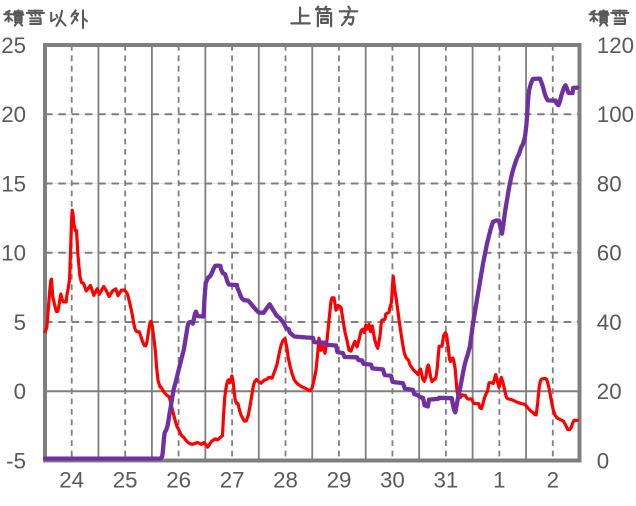  Describe the element at coordinates (609, 183) in the screenshot. I see `svg-text: 80` at that location.